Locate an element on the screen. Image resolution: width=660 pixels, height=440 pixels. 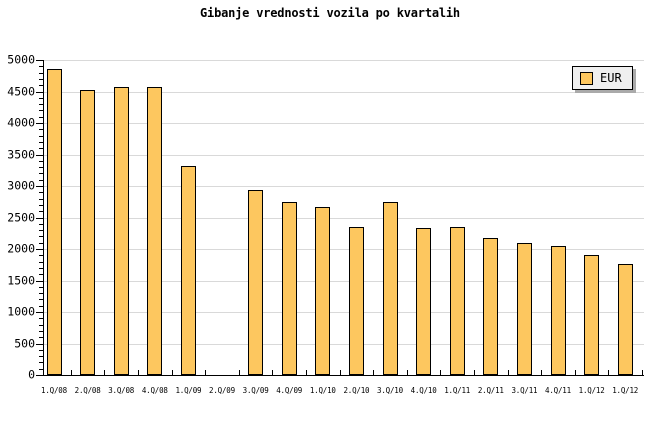
x-axis-label: 1.Q/10 is located at coordinates (322, 390).